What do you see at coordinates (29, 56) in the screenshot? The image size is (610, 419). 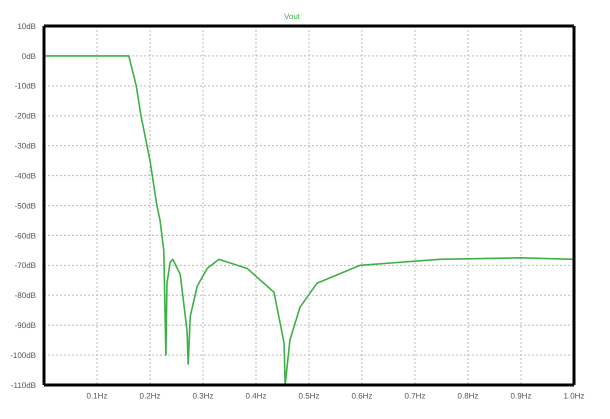 I see `y-tick-label: 0dB` at bounding box center [29, 56].